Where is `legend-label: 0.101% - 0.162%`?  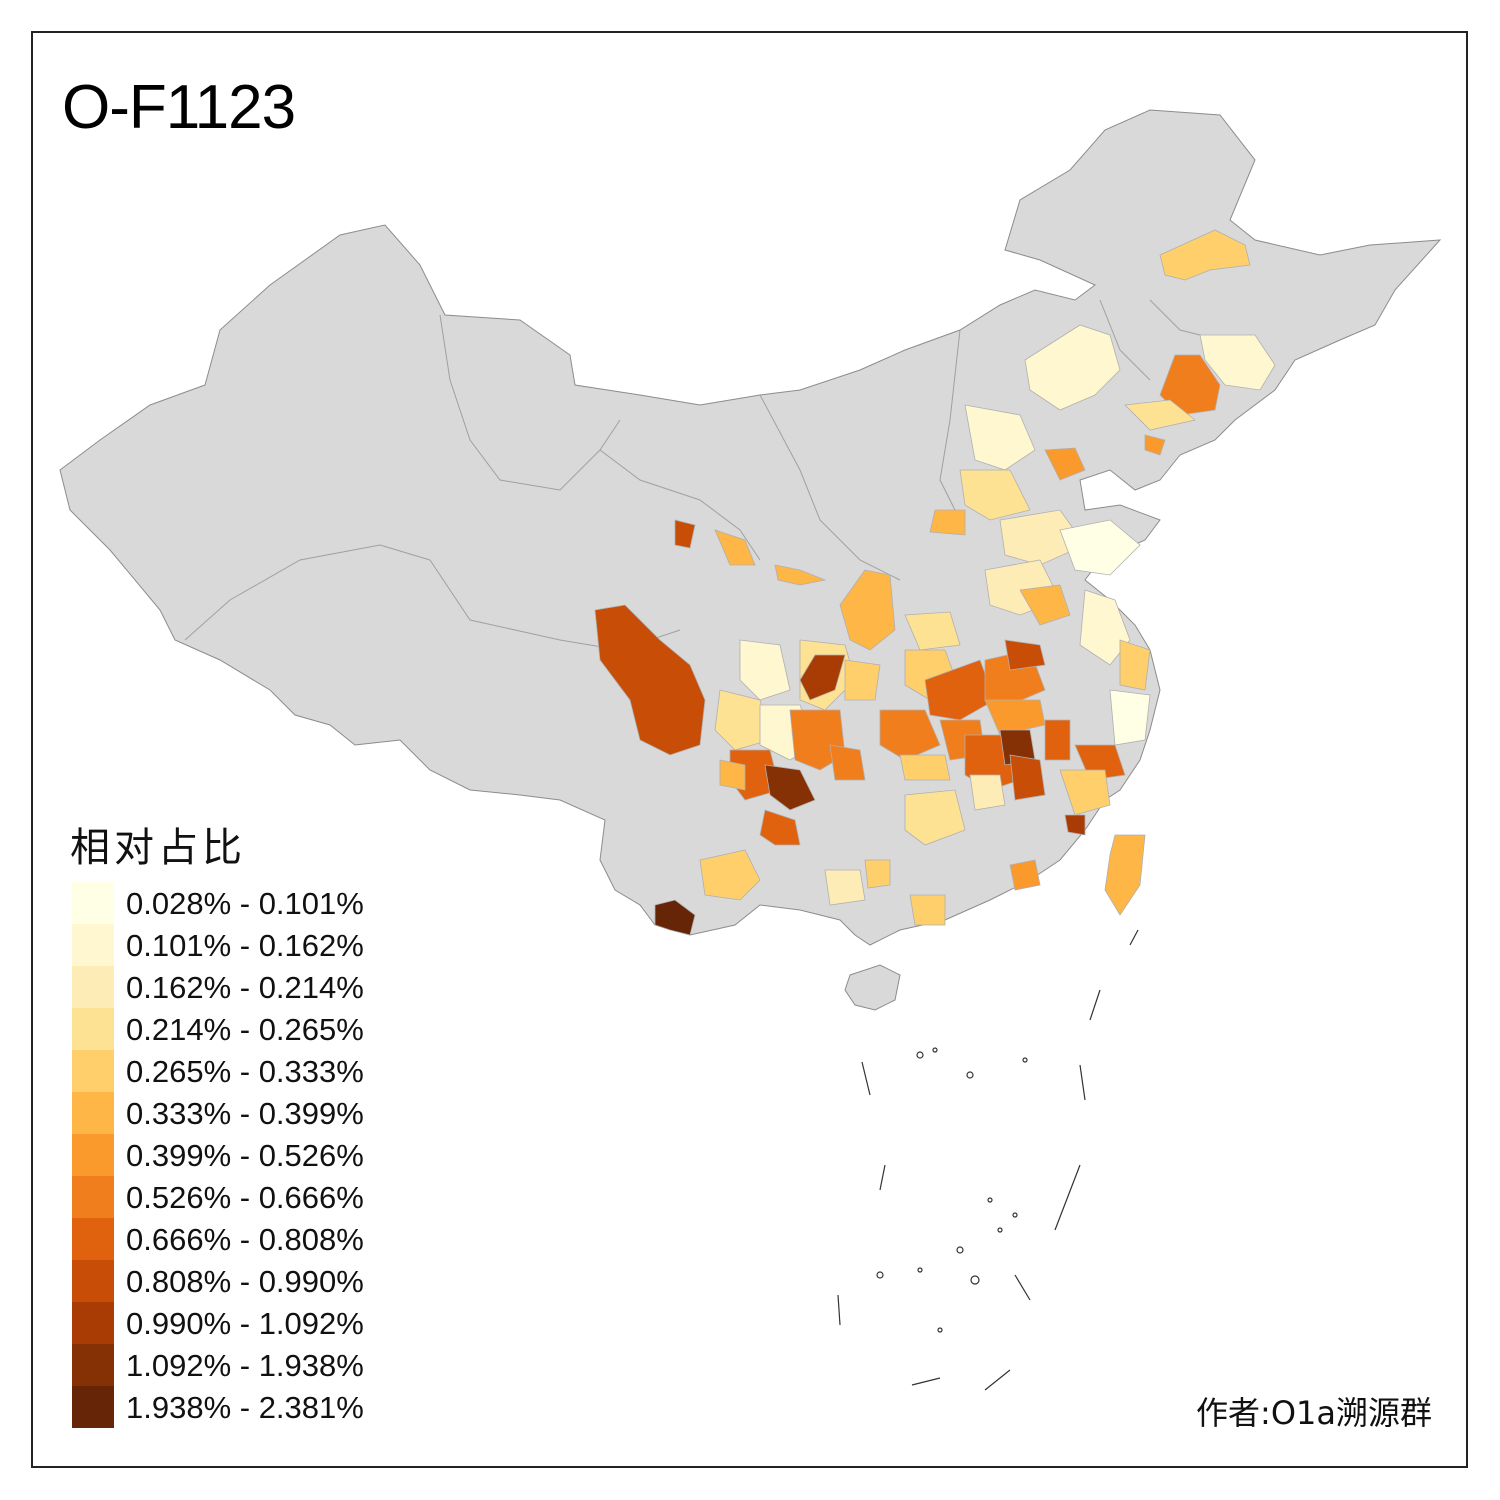 legend-label: 0.101% - 0.162% is located at coordinates (245, 945).